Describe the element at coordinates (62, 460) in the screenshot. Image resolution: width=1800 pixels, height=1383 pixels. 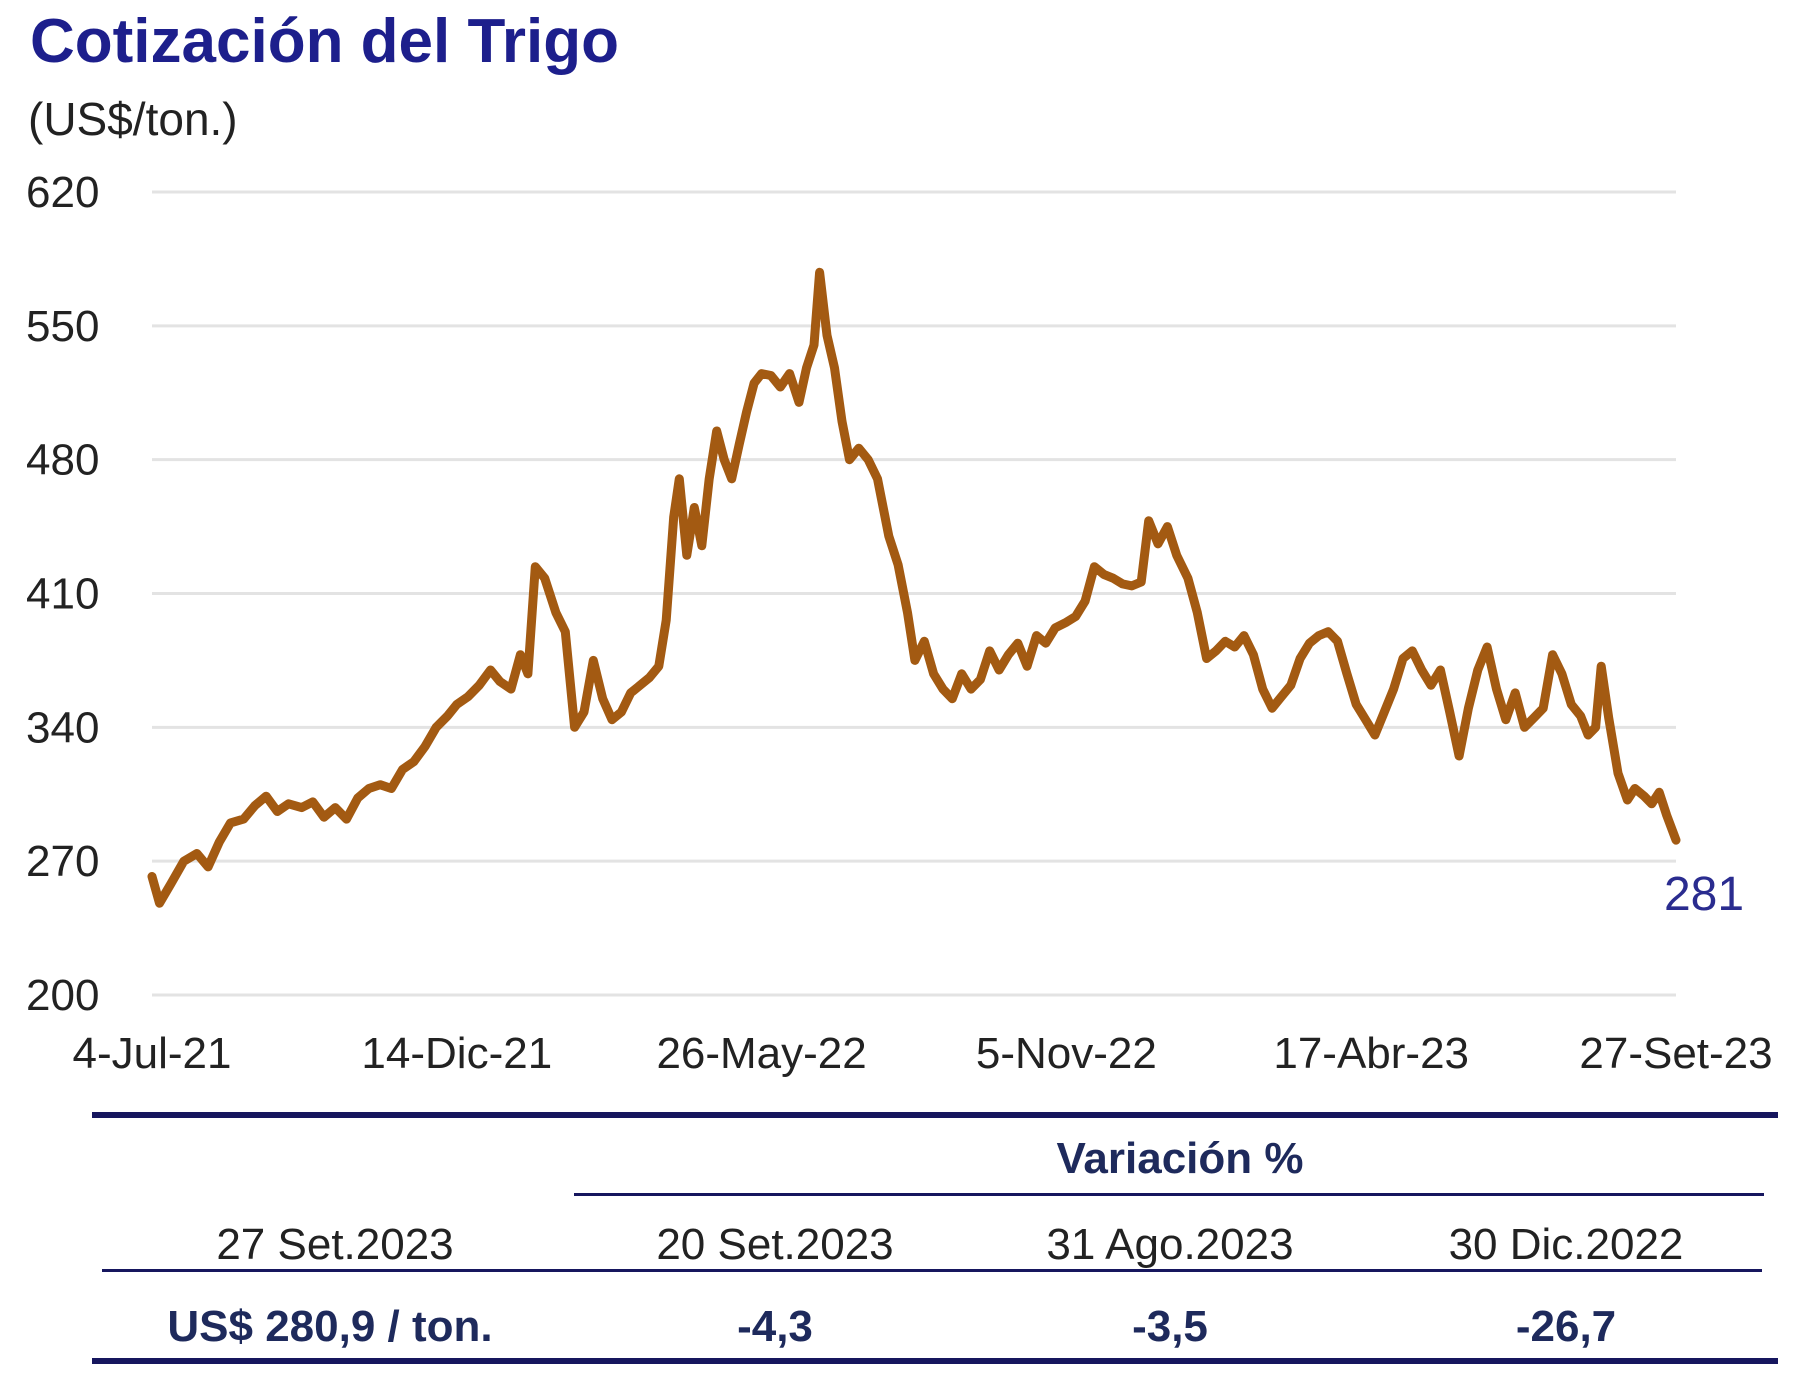
I see `y-tick-label: 480` at that location.